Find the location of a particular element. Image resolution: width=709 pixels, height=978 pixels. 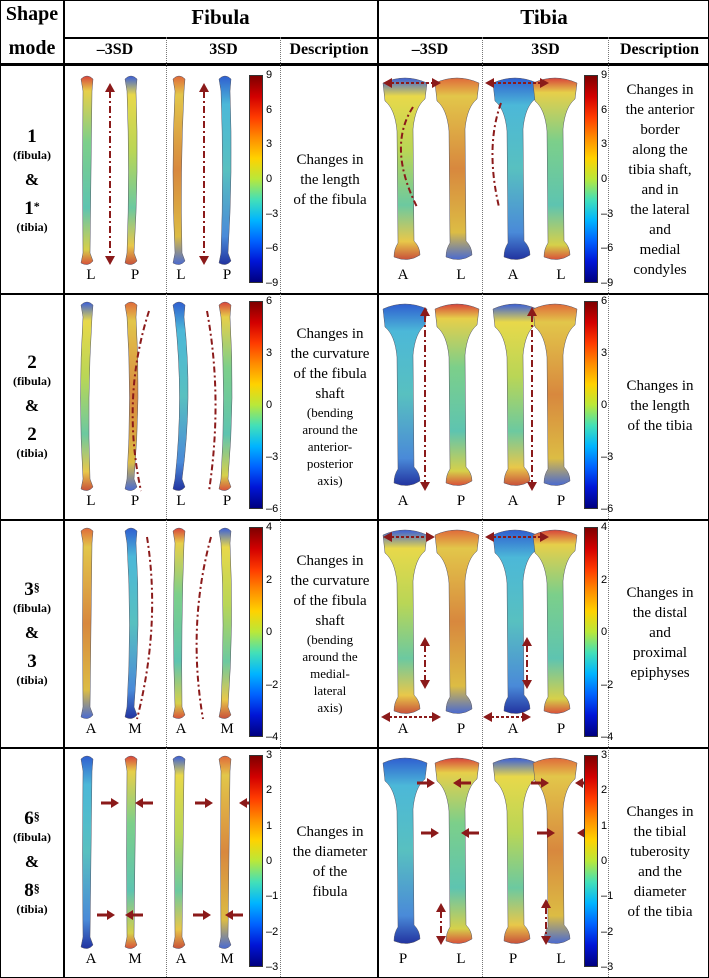

arrow-tib-epi-pos-head-top is located at coordinates (527, 641).